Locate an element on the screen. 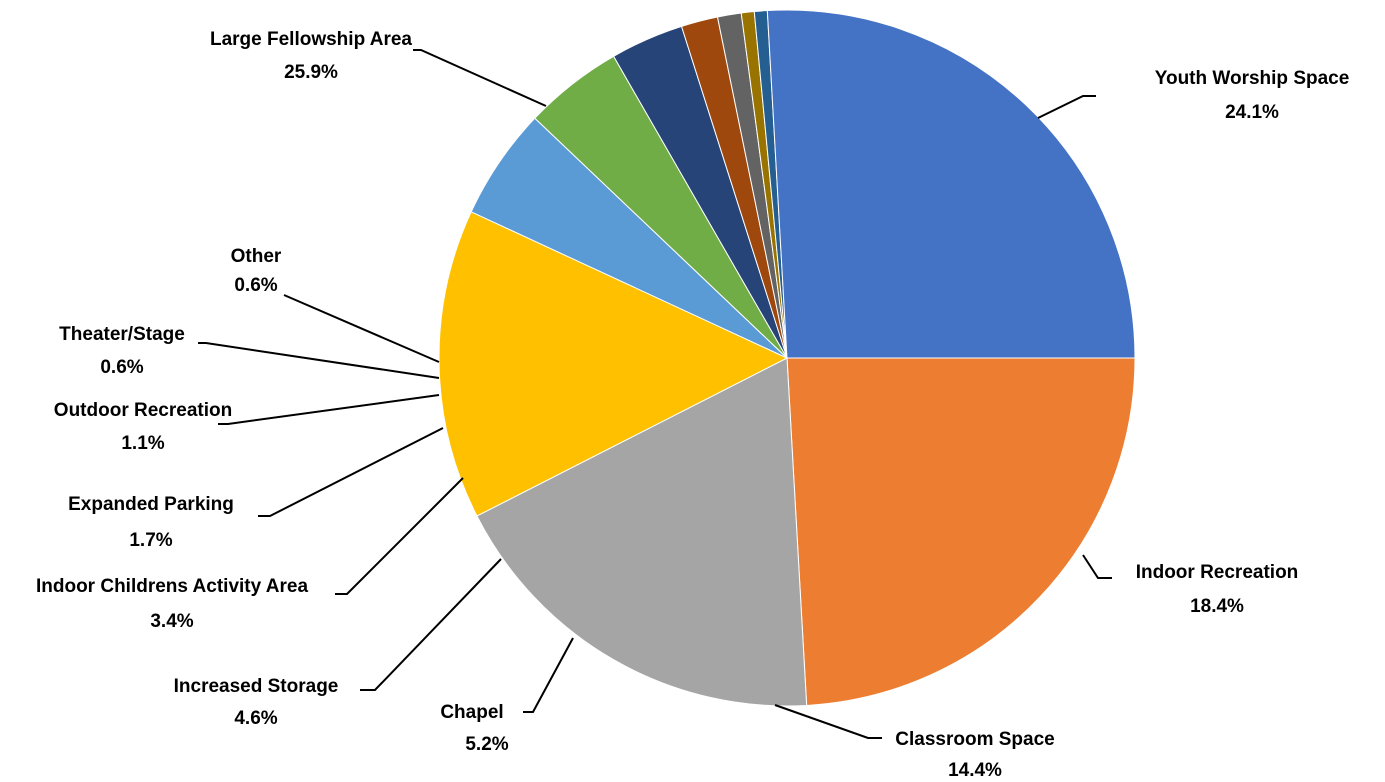 Image resolution: width=1385 pixels, height=782 pixels. slice-percent-youth-worship-space: 24.1% is located at coordinates (1252, 112).